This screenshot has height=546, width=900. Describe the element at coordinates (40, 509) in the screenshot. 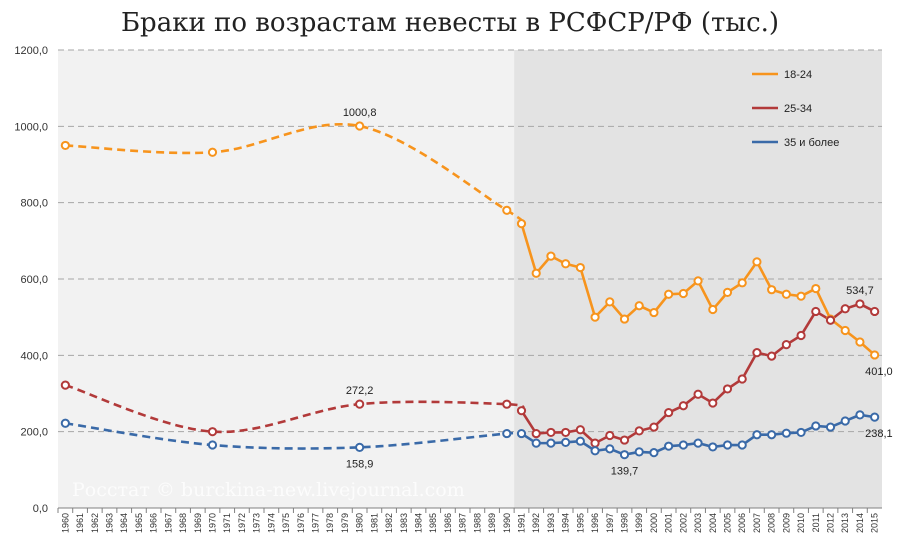

I see `y-tick-label: 0,0` at that location.